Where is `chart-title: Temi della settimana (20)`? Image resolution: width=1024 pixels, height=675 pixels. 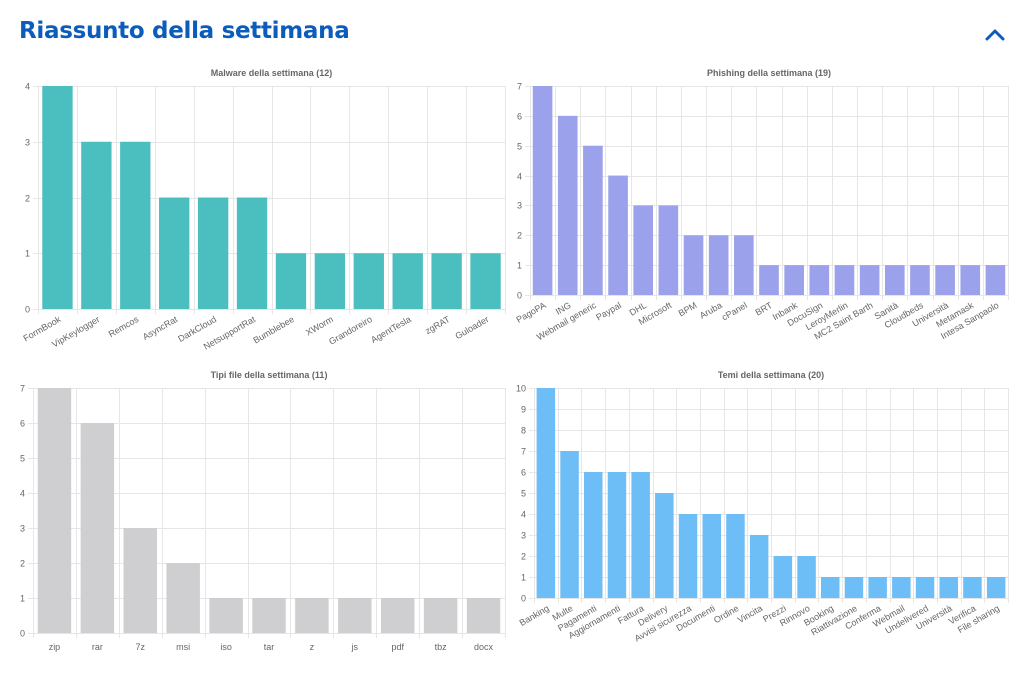 chart-title: Temi della settimana (20) is located at coordinates (771, 375).